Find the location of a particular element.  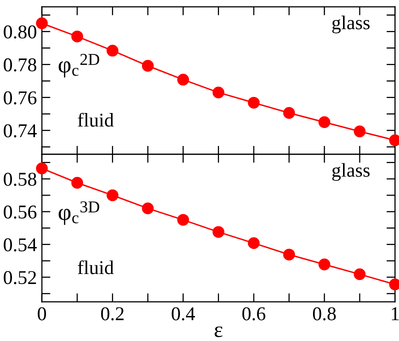

y-tick-label: 0.52 is located at coordinates (20, 277).